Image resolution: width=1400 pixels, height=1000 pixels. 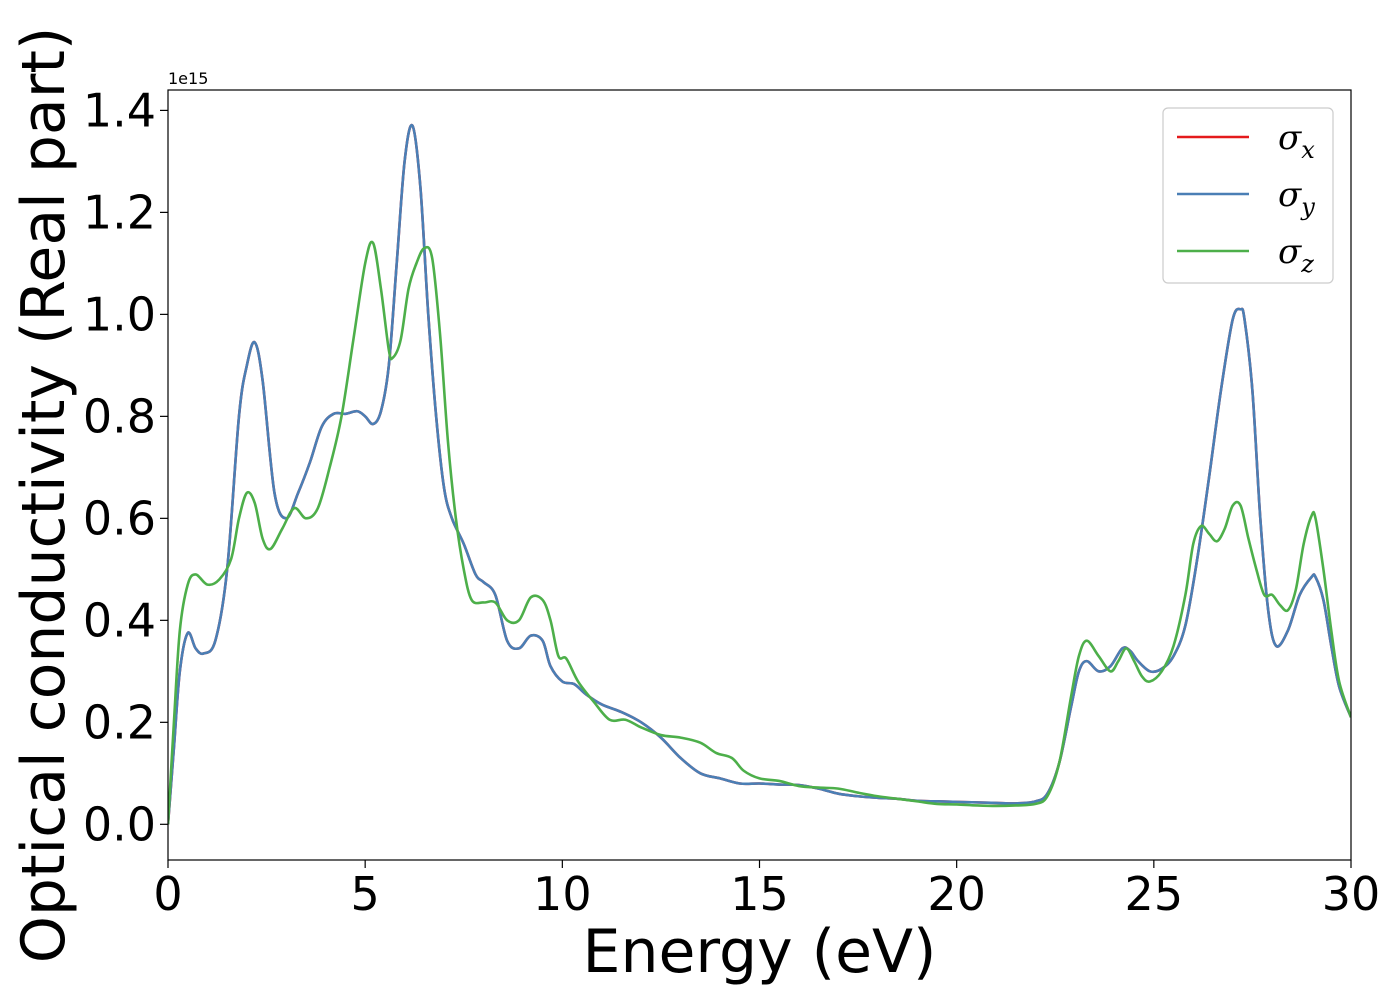 What do you see at coordinates (1296, 198) in the screenshot?
I see `legend-entry-y: σy` at bounding box center [1296, 198].